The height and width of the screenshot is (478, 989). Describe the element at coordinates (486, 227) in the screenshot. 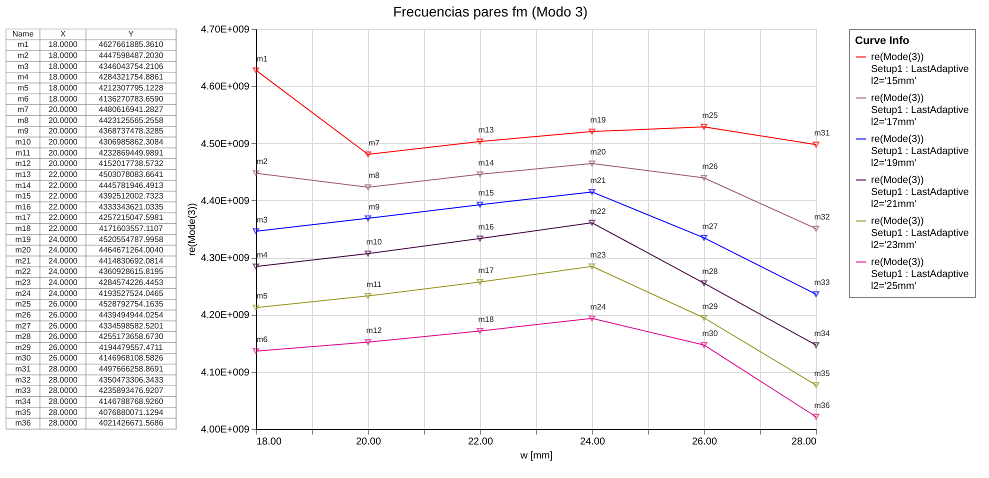

I see `annotation: m16` at that location.